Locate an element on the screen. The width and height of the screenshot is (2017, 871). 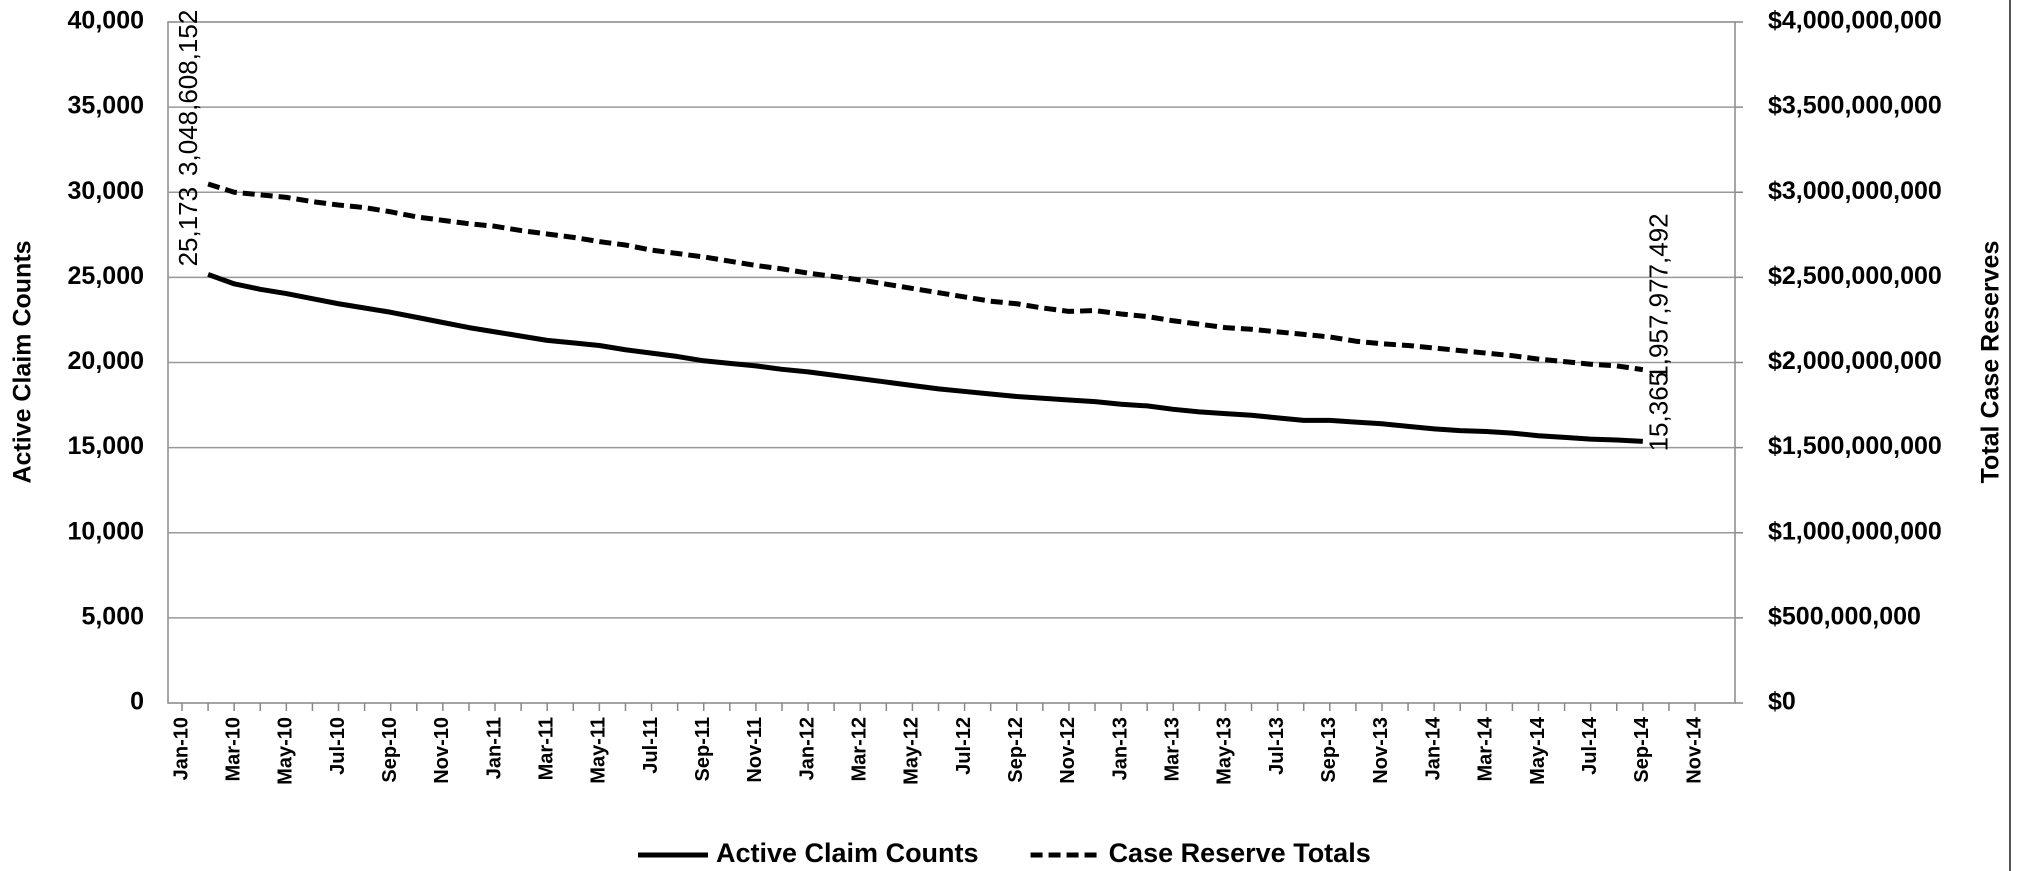
x-tick-label: Sep-10 is located at coordinates (390, 750).